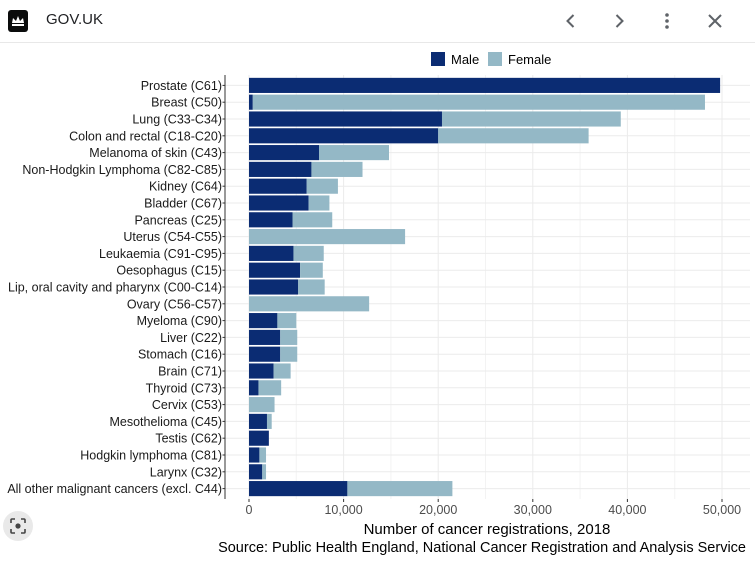 The width and height of the screenshot is (755, 570). I want to click on more-options-button, so click(667, 21).